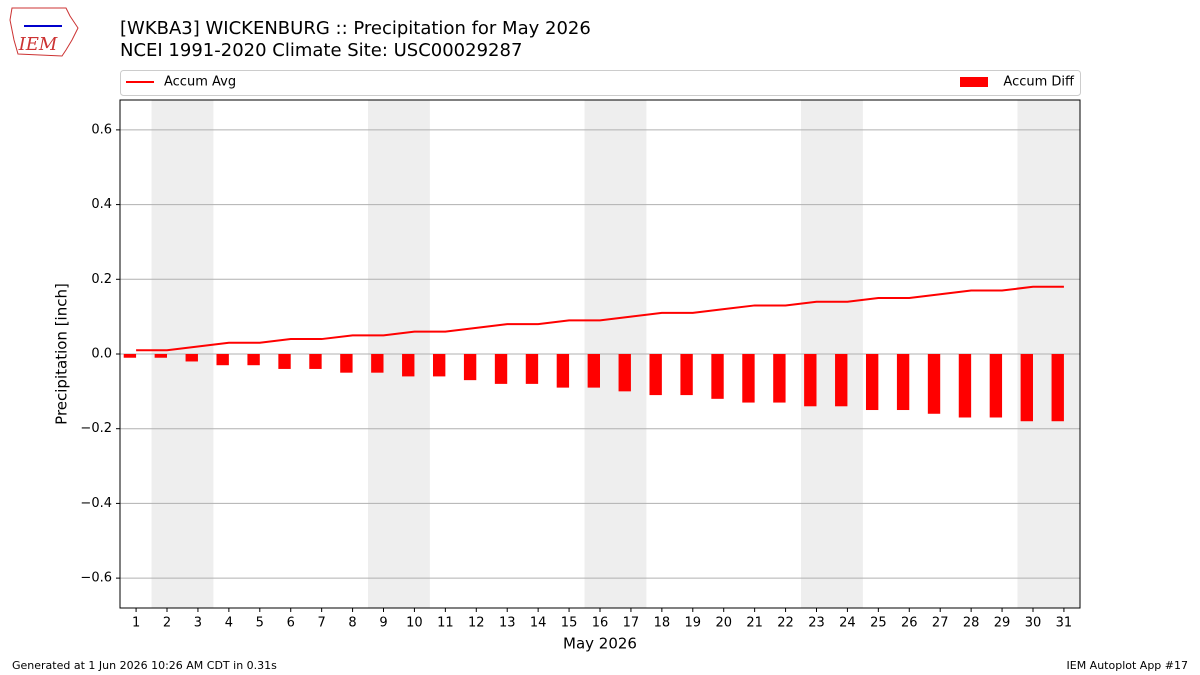 The width and height of the screenshot is (1200, 675). I want to click on y-tick-label: 0.2, so click(101, 279).